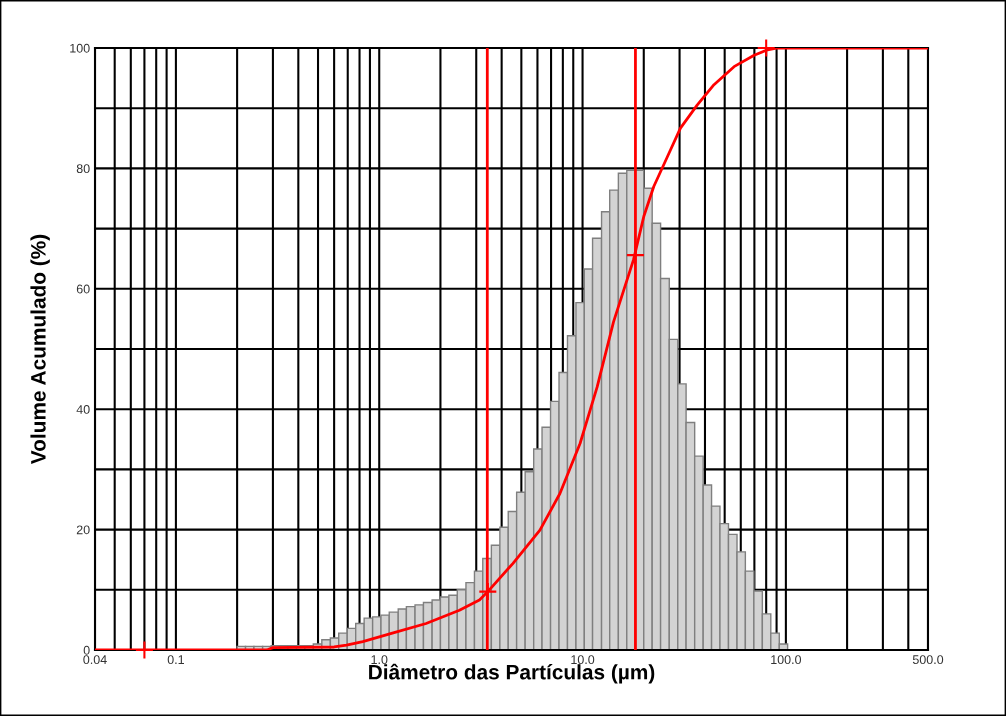 Image resolution: width=1006 pixels, height=716 pixels. Describe the element at coordinates (786, 660) in the screenshot. I see `x-tick-label: 100.0` at that location.